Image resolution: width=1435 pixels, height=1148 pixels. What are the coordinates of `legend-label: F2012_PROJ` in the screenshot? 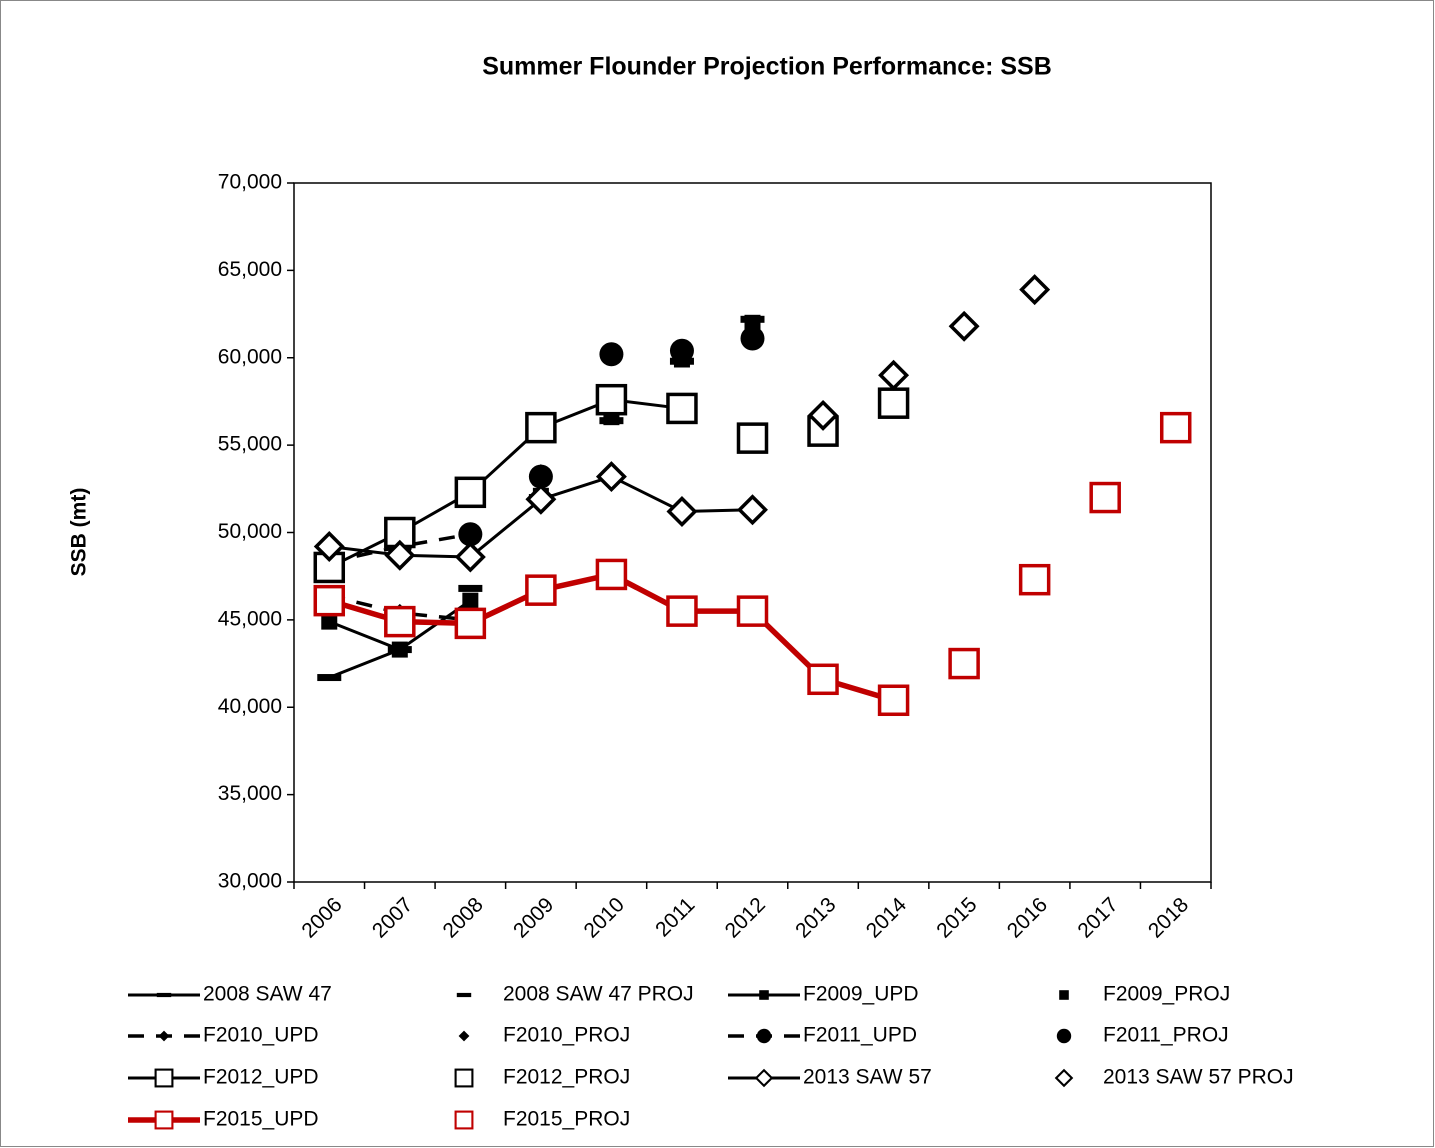 It's located at (566, 1077).